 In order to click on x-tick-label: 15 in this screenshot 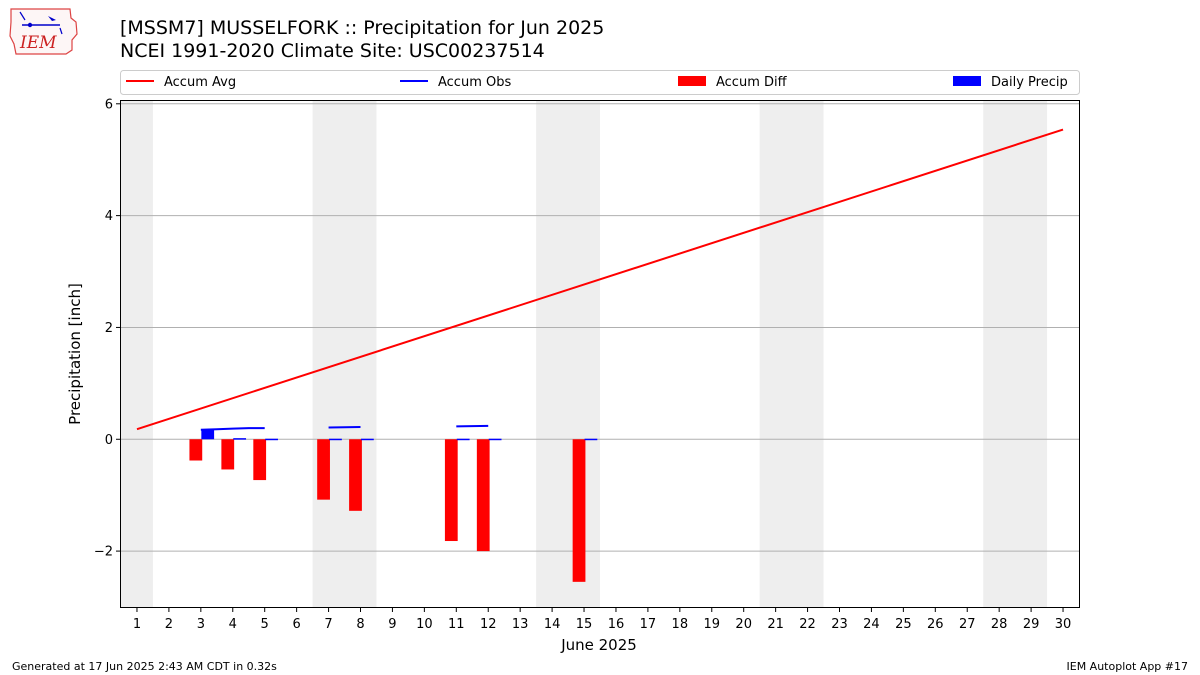, I will do `click(584, 624)`.